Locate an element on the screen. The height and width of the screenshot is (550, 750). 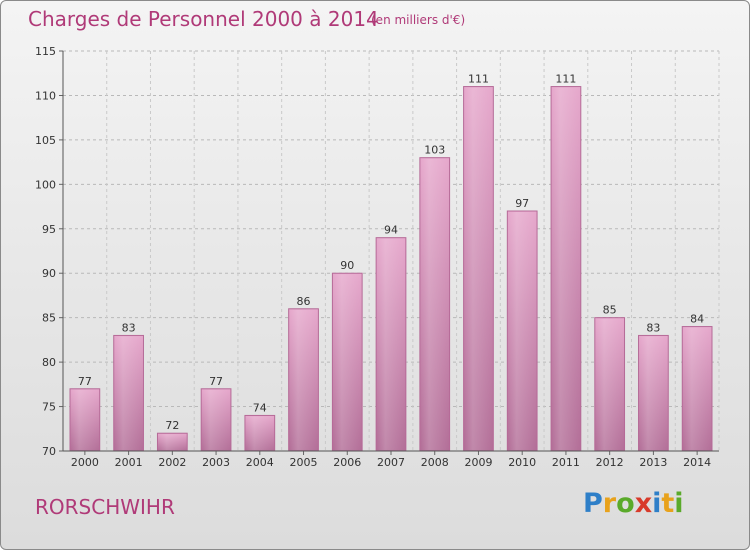
x-tick-label: 2012 is located at coordinates (610, 462).